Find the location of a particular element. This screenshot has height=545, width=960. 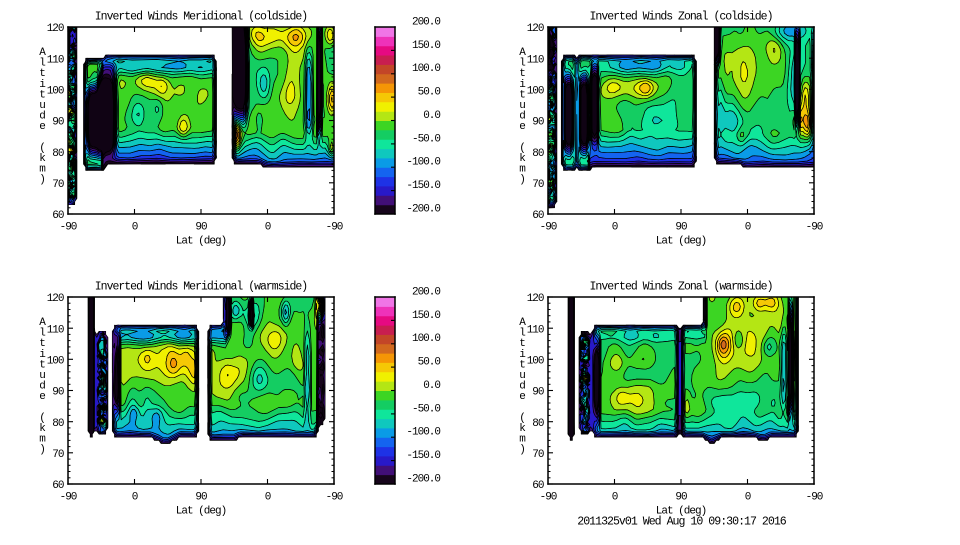

svg-text:Inverted Winds Meridional (war: Inverted Winds Meridional (warmside) is located at coordinates (201, 287).